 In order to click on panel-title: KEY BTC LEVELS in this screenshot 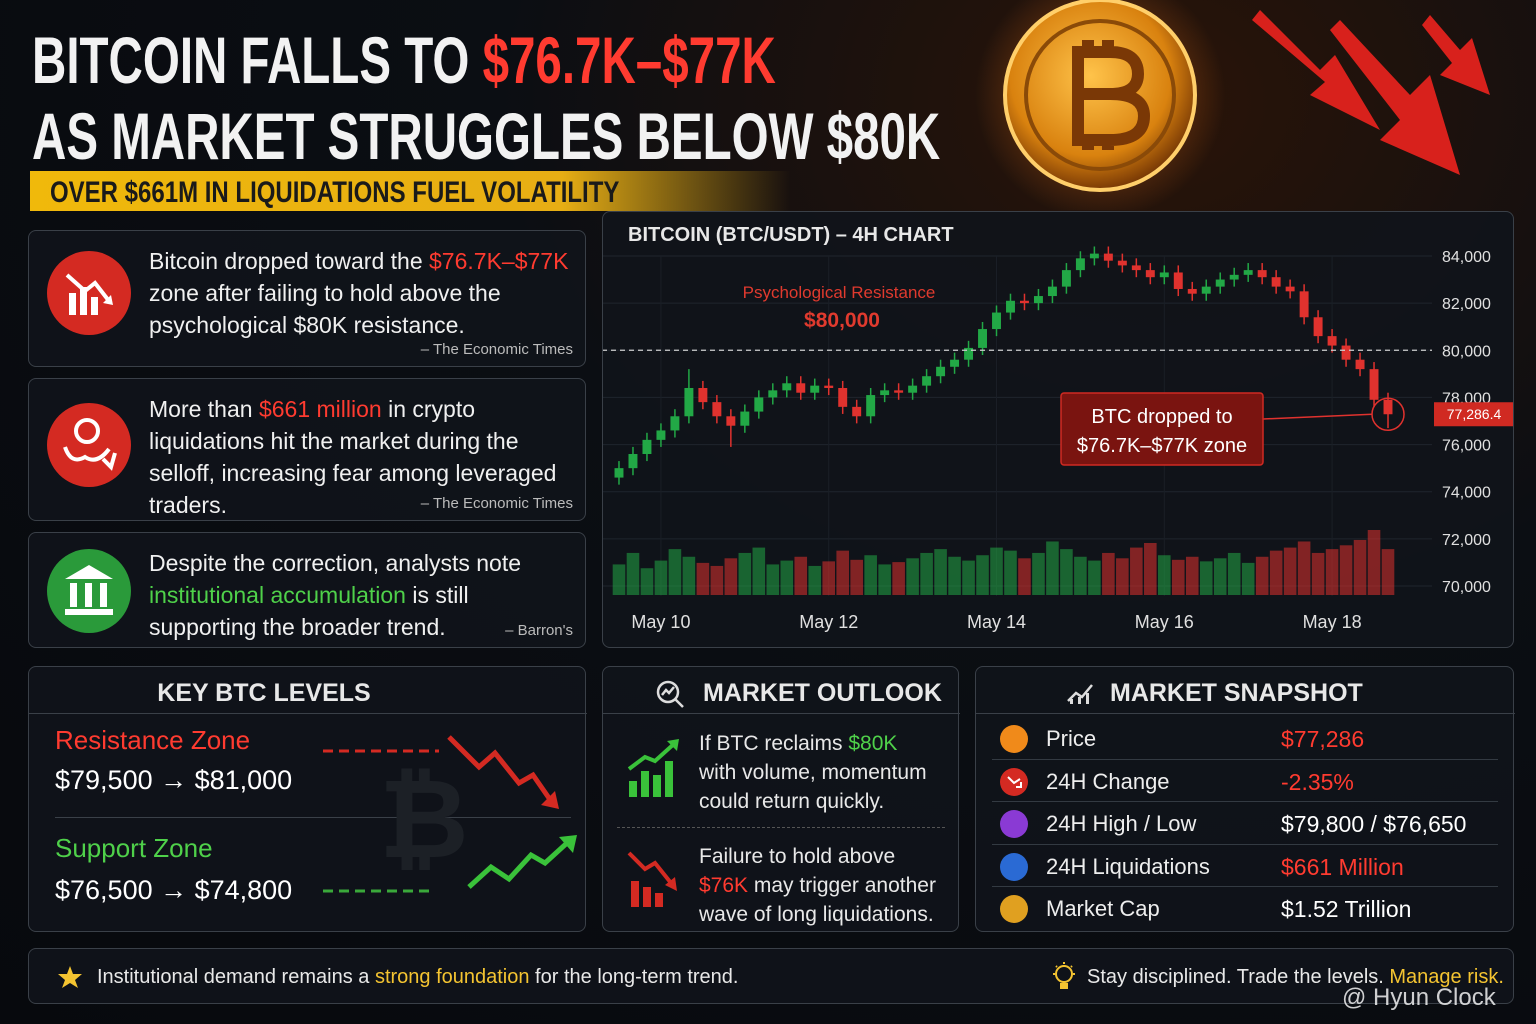, I will do `click(264, 693)`.